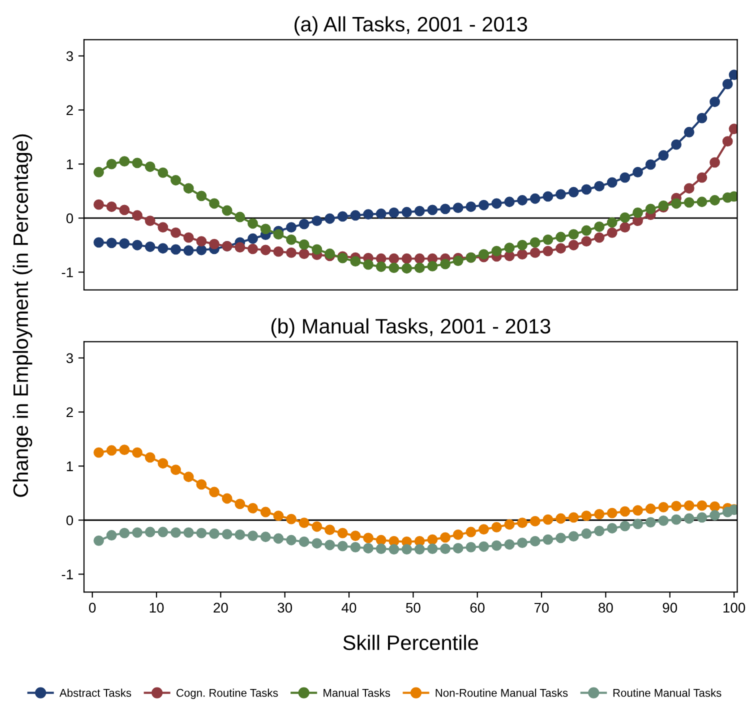 The width and height of the screenshot is (750, 709). Describe the element at coordinates (541, 607) in the screenshot. I see `x-tick-label: 70` at that location.